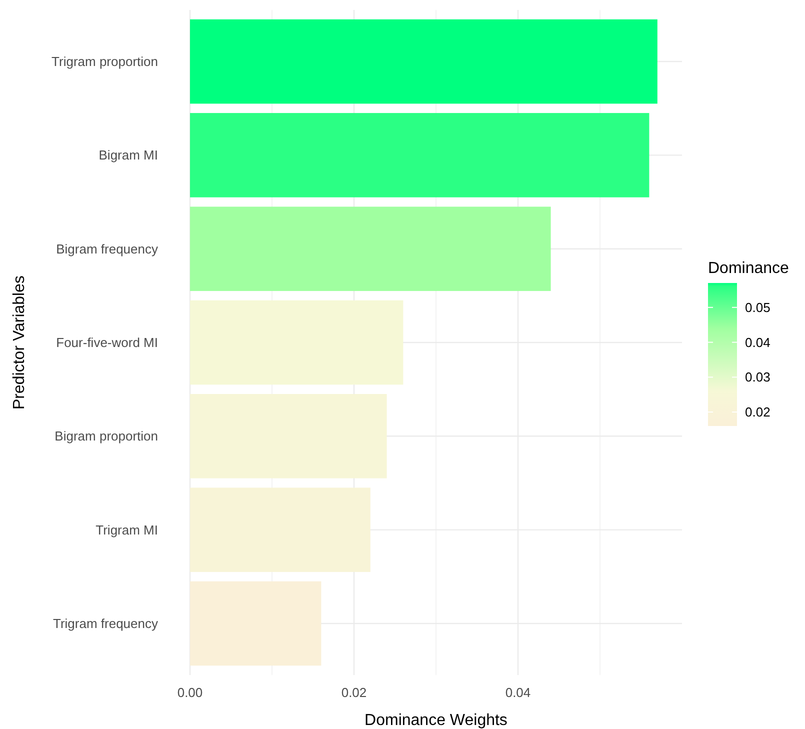  I want to click on y-tick-label: Bigram frequency, so click(107, 248).